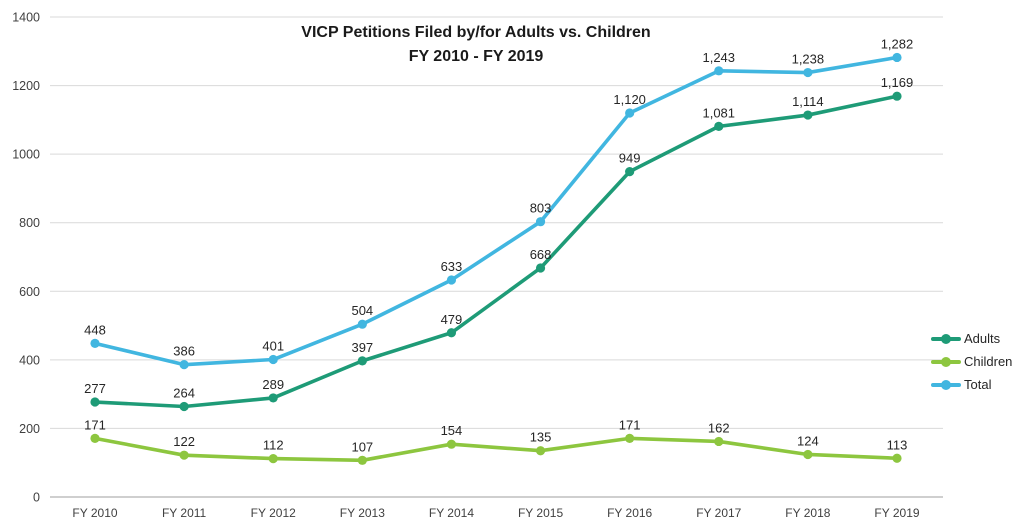 The width and height of the screenshot is (1016, 531). I want to click on y-tick-label: 1200, so click(26, 86).